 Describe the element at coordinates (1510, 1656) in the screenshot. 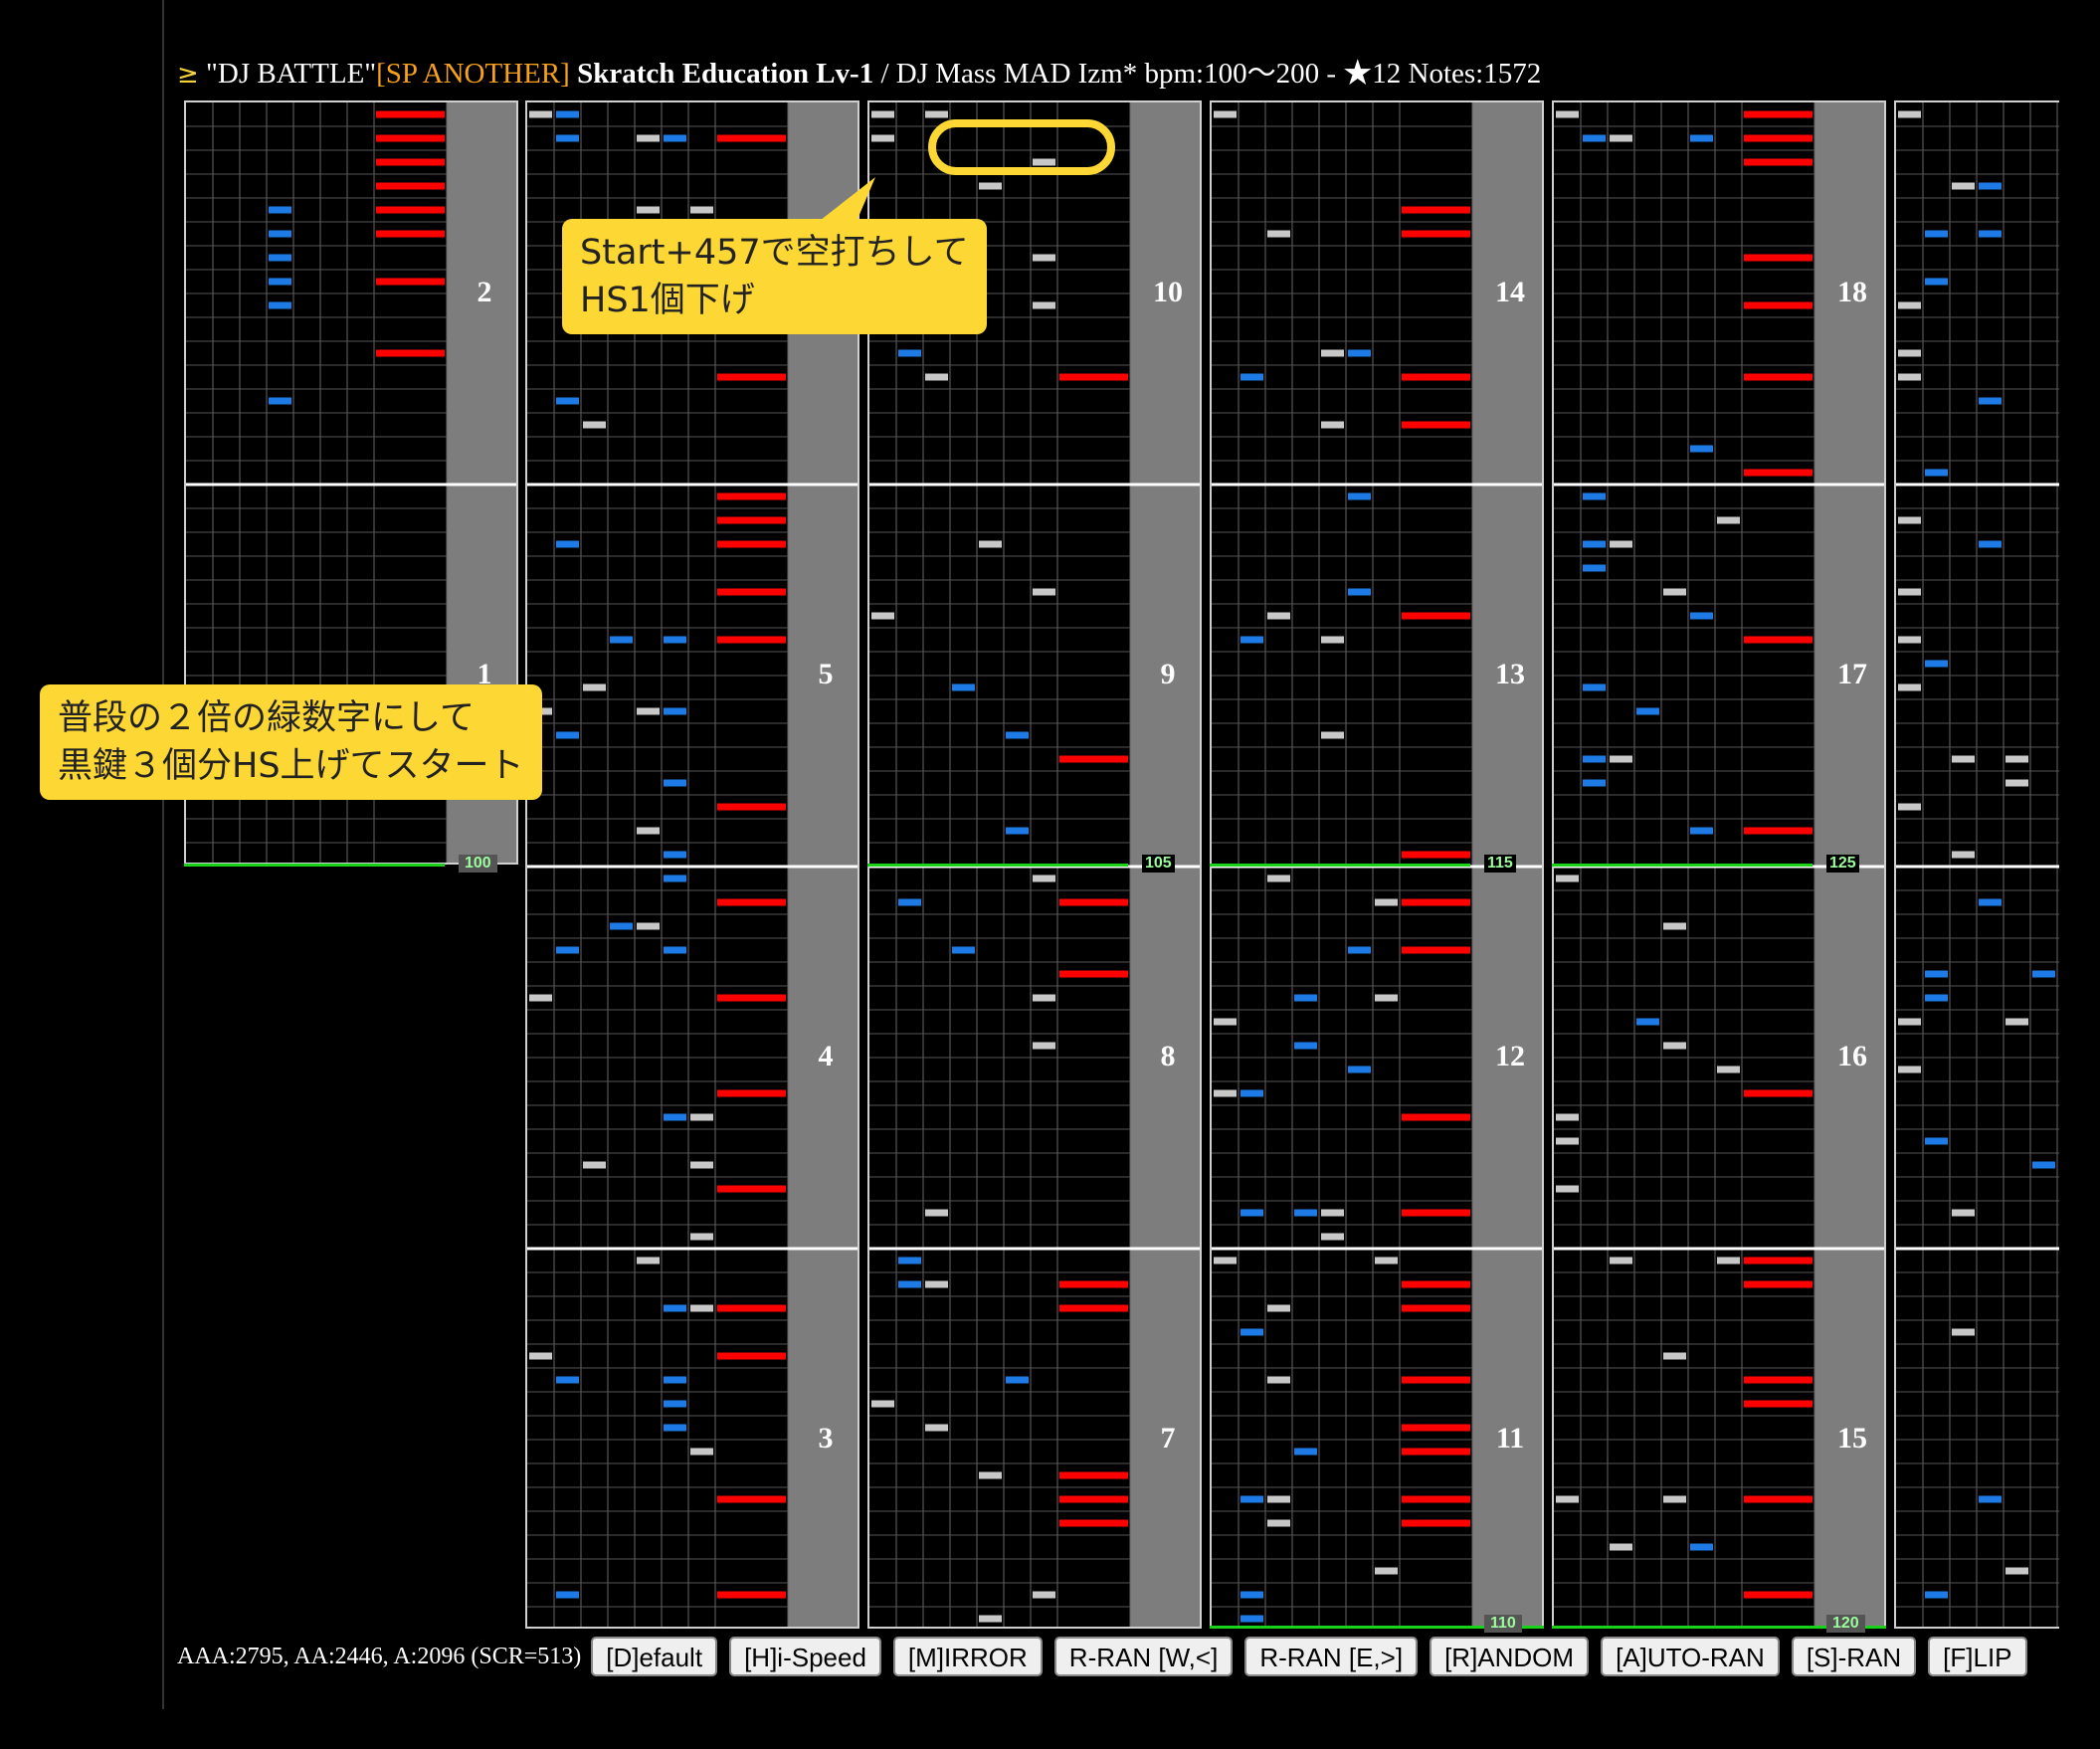

I see `random-button: [R]ANDOM` at that location.